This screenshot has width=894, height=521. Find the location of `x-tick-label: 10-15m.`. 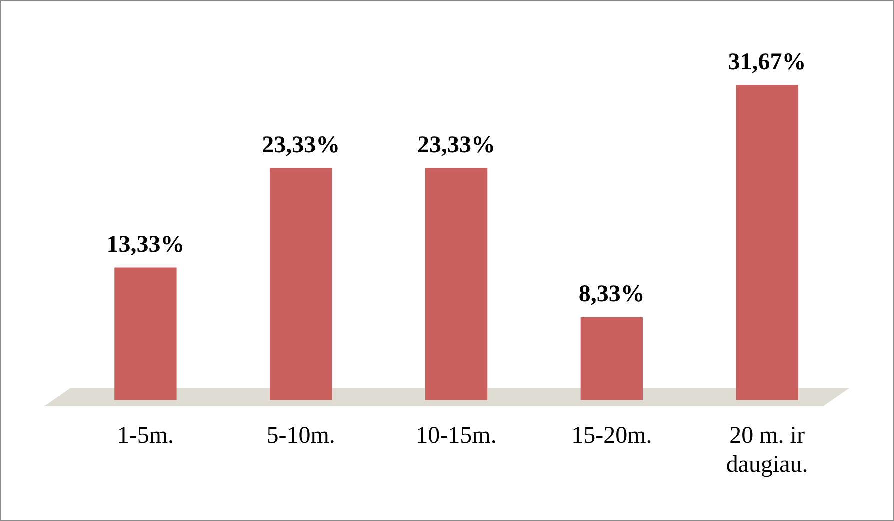

x-tick-label: 10-15m. is located at coordinates (456, 436).